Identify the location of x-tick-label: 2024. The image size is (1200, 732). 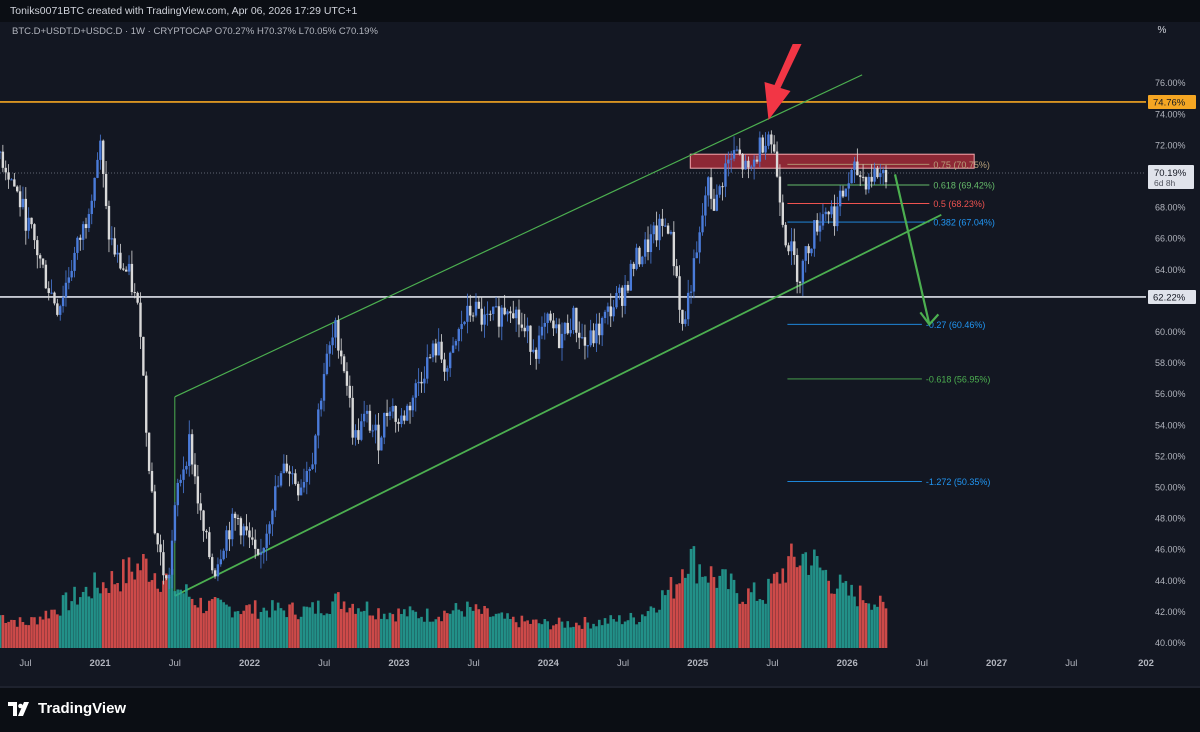
(549, 663).